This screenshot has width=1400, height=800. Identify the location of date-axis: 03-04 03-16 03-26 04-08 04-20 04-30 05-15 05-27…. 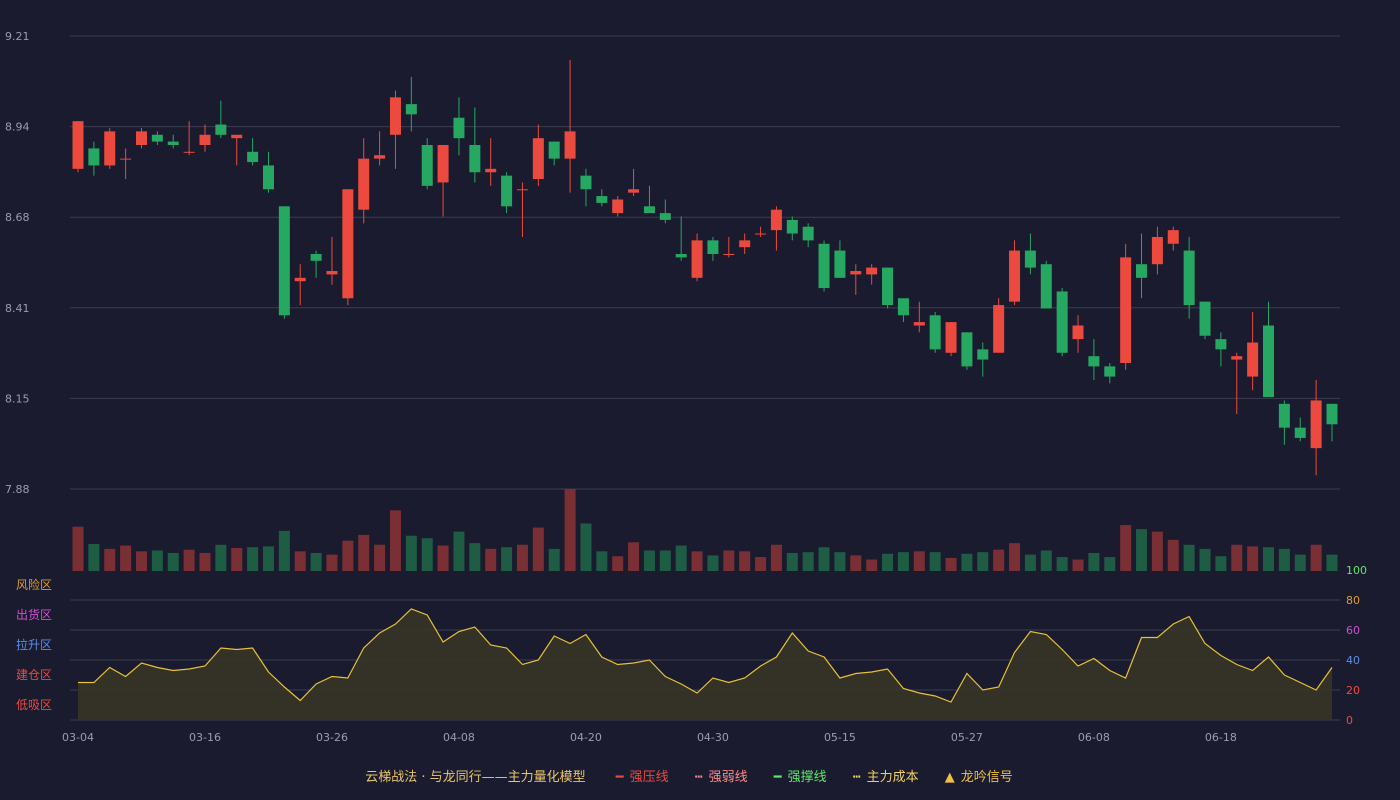
(649, 737).